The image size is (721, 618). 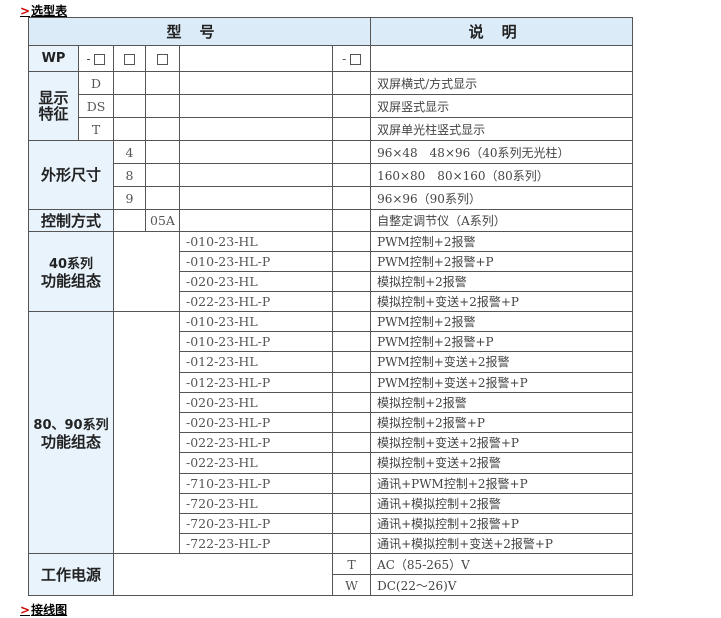 I want to click on table-row: 外形尺寸 4 96×48 48×96（40系列无光柱）, so click(x=331, y=175).